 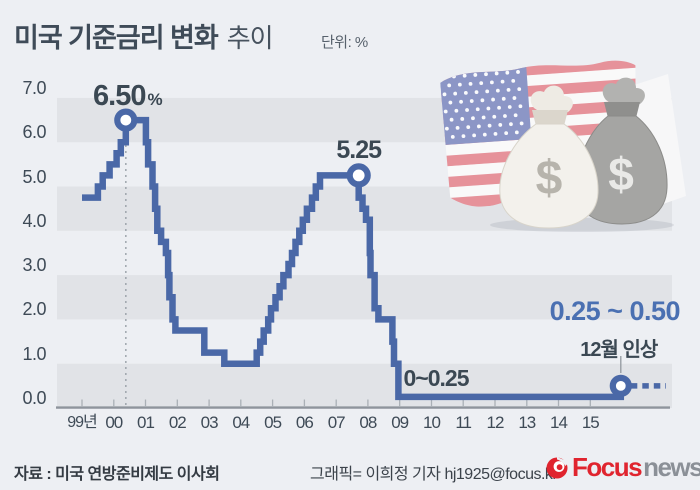 I want to click on y-tick-label: 1.0, so click(x=34, y=353).